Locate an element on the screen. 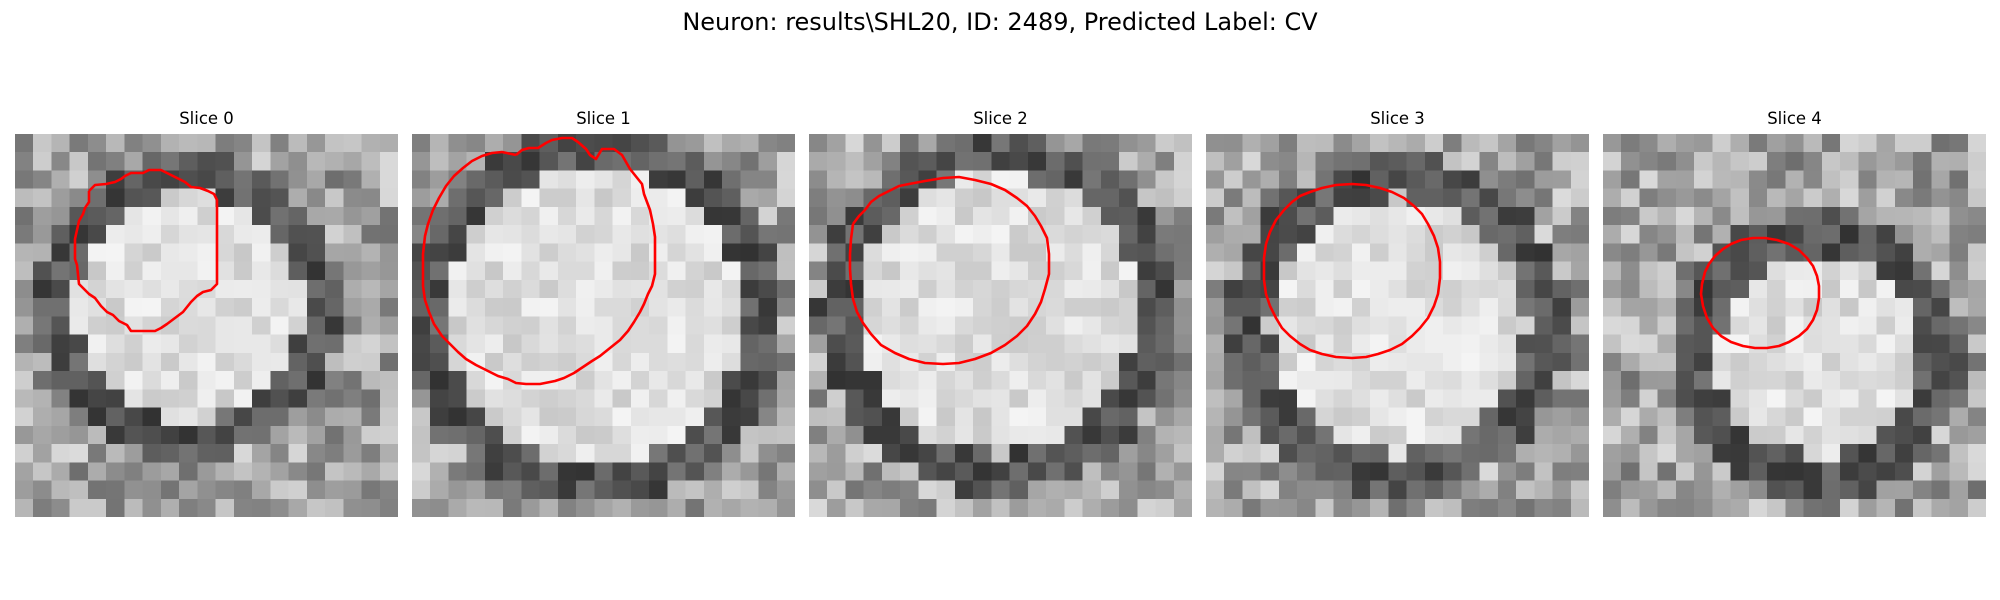 The image size is (2000, 600). slice-panel-2: Slice 2 is located at coordinates (1000, 312).